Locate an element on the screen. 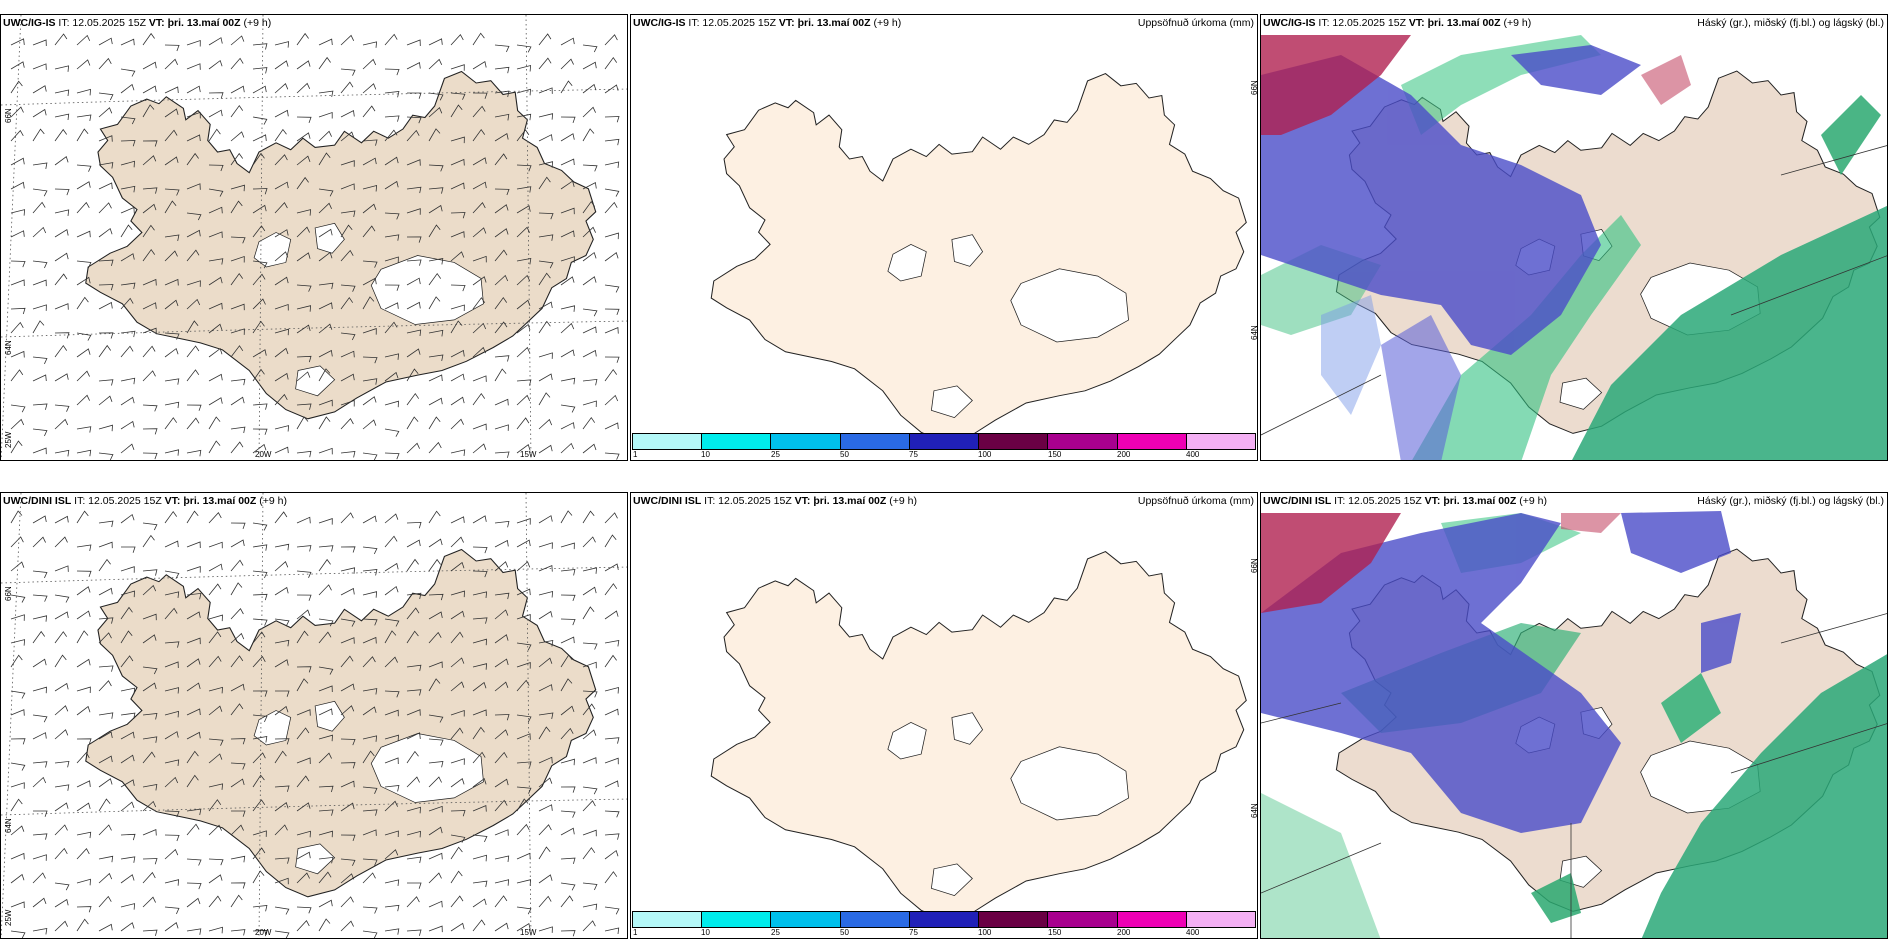 This screenshot has height=950, width=1900. colorbar-swatch is located at coordinates (1152, 441).